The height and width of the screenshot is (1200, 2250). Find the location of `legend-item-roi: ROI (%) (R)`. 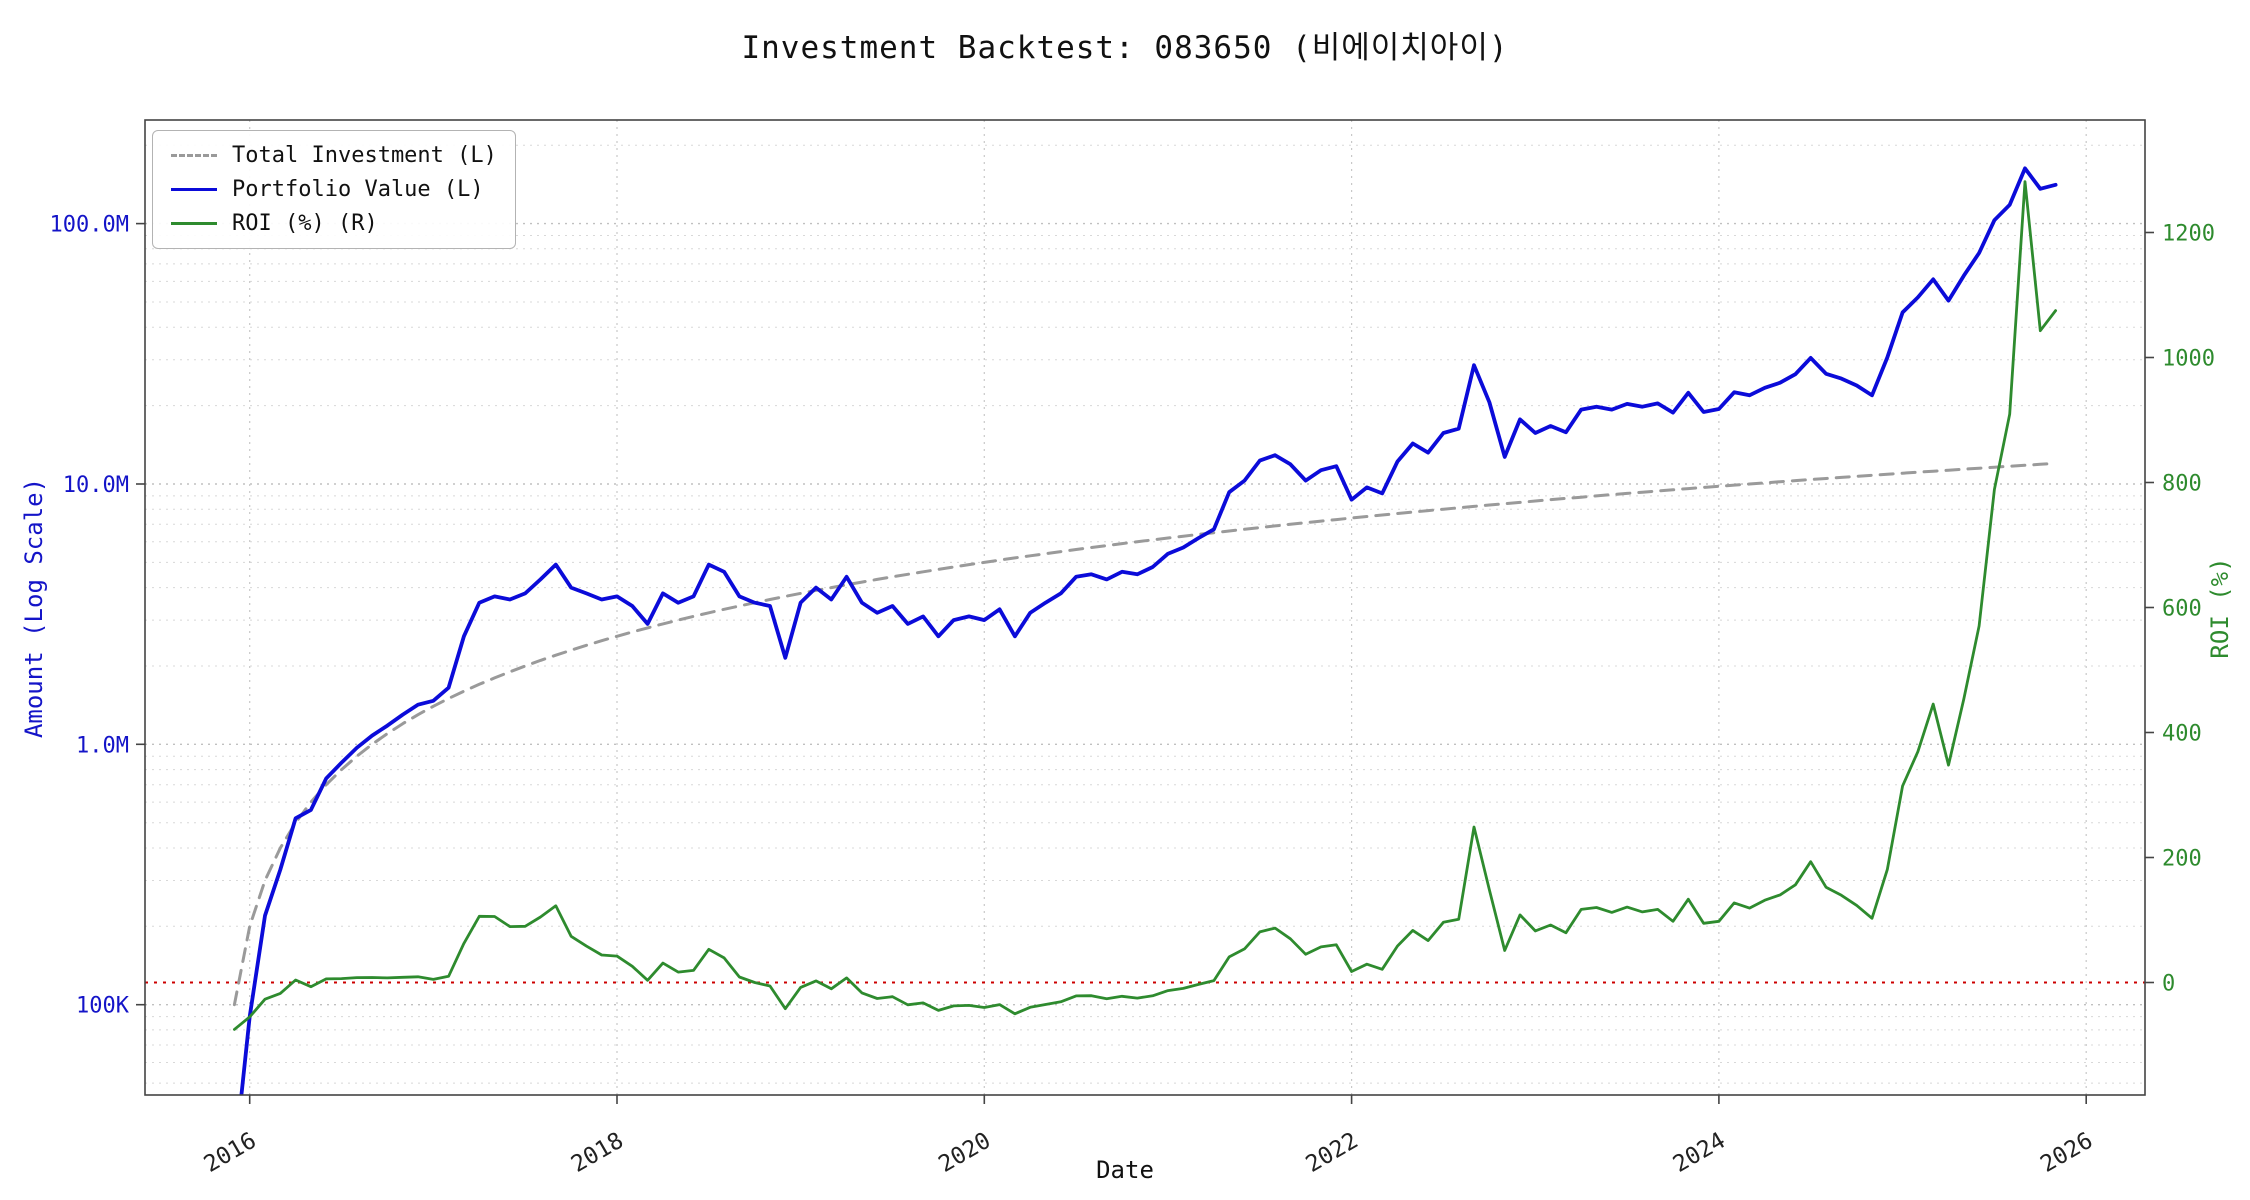

legend-item-roi: ROI (%) (R) is located at coordinates (334, 223).